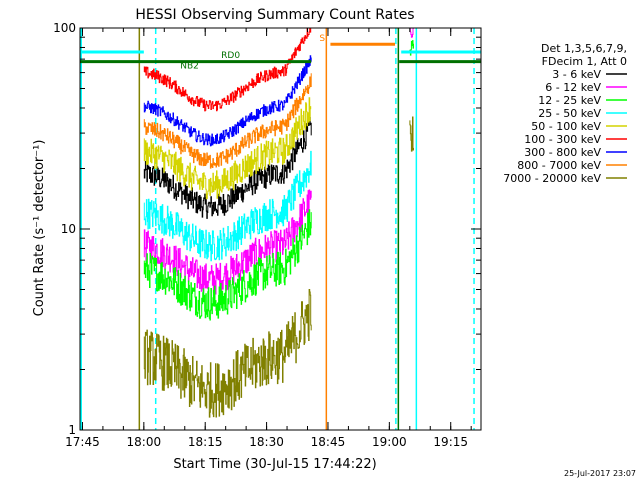  Describe the element at coordinates (562, 139) in the screenshot. I see `legend-label-6: 100 - 300 keV` at that location.